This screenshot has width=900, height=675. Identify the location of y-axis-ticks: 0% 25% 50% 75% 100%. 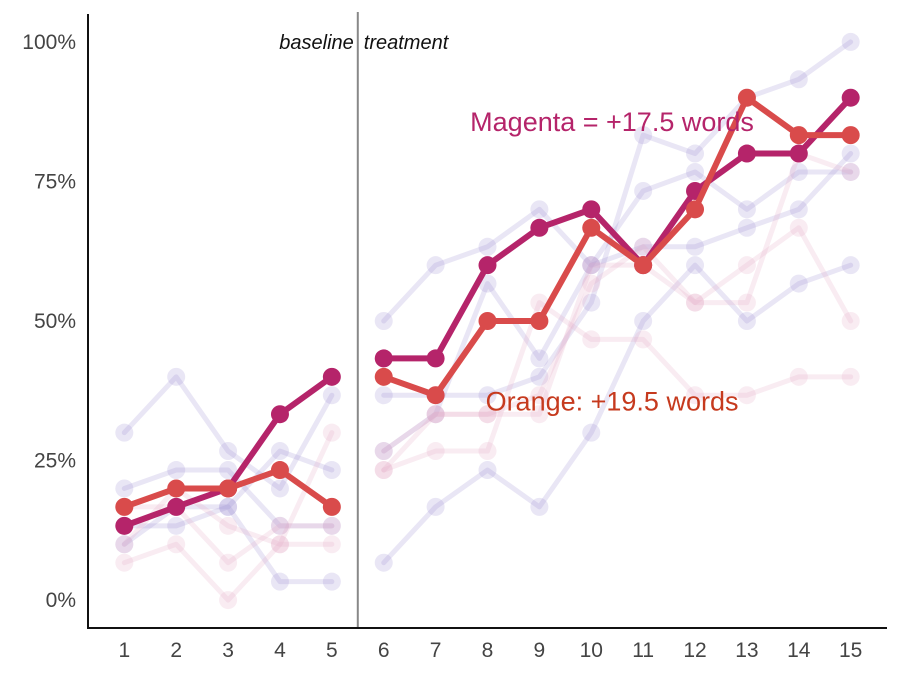
(49, 321).